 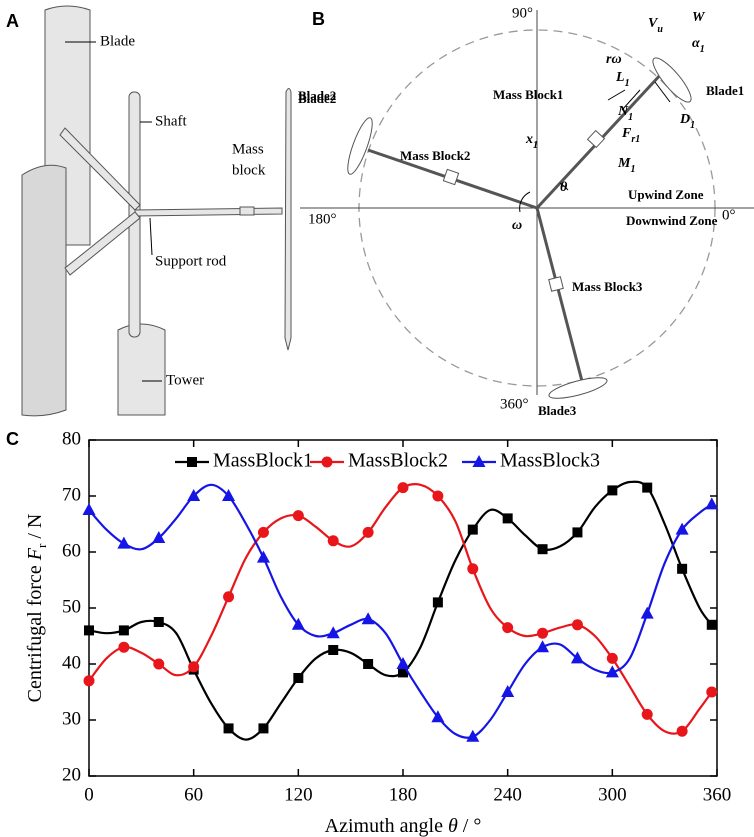 I want to click on x-tick-label: 120, so click(x=298, y=794).